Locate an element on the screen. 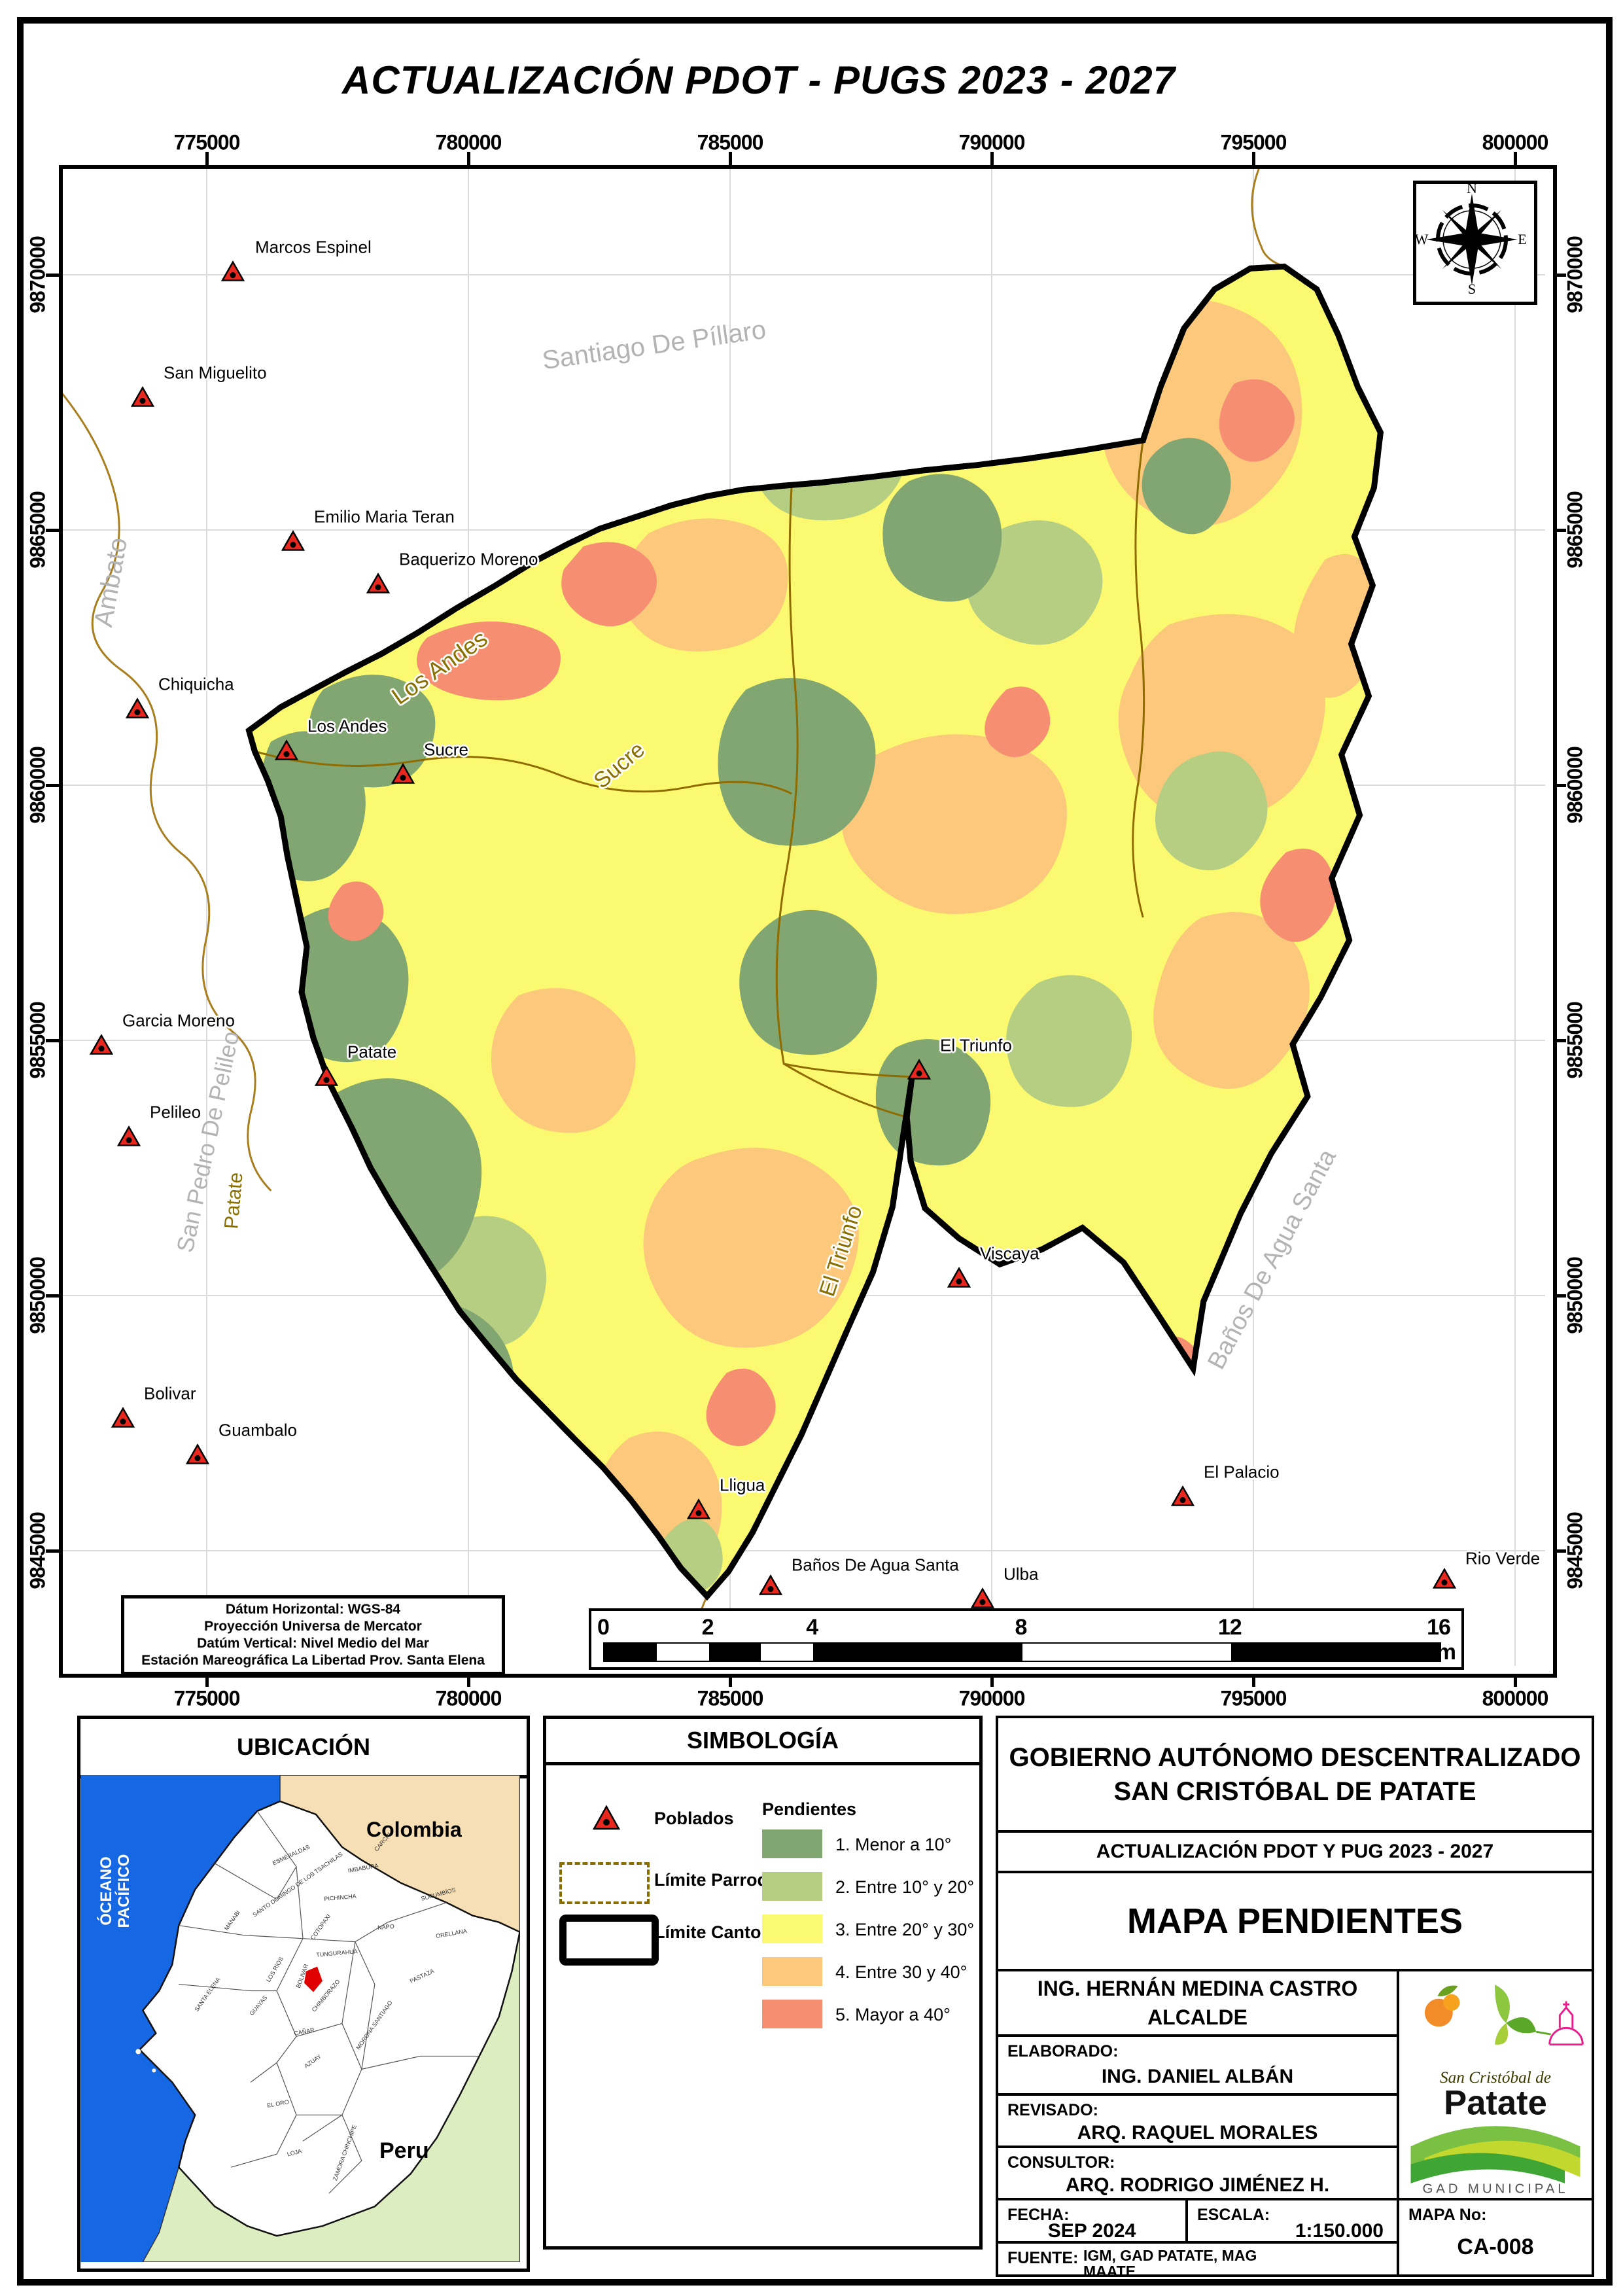 This screenshot has height=2296, width=1623. poblado-label: Garcia Moreno is located at coordinates (179, 1021).